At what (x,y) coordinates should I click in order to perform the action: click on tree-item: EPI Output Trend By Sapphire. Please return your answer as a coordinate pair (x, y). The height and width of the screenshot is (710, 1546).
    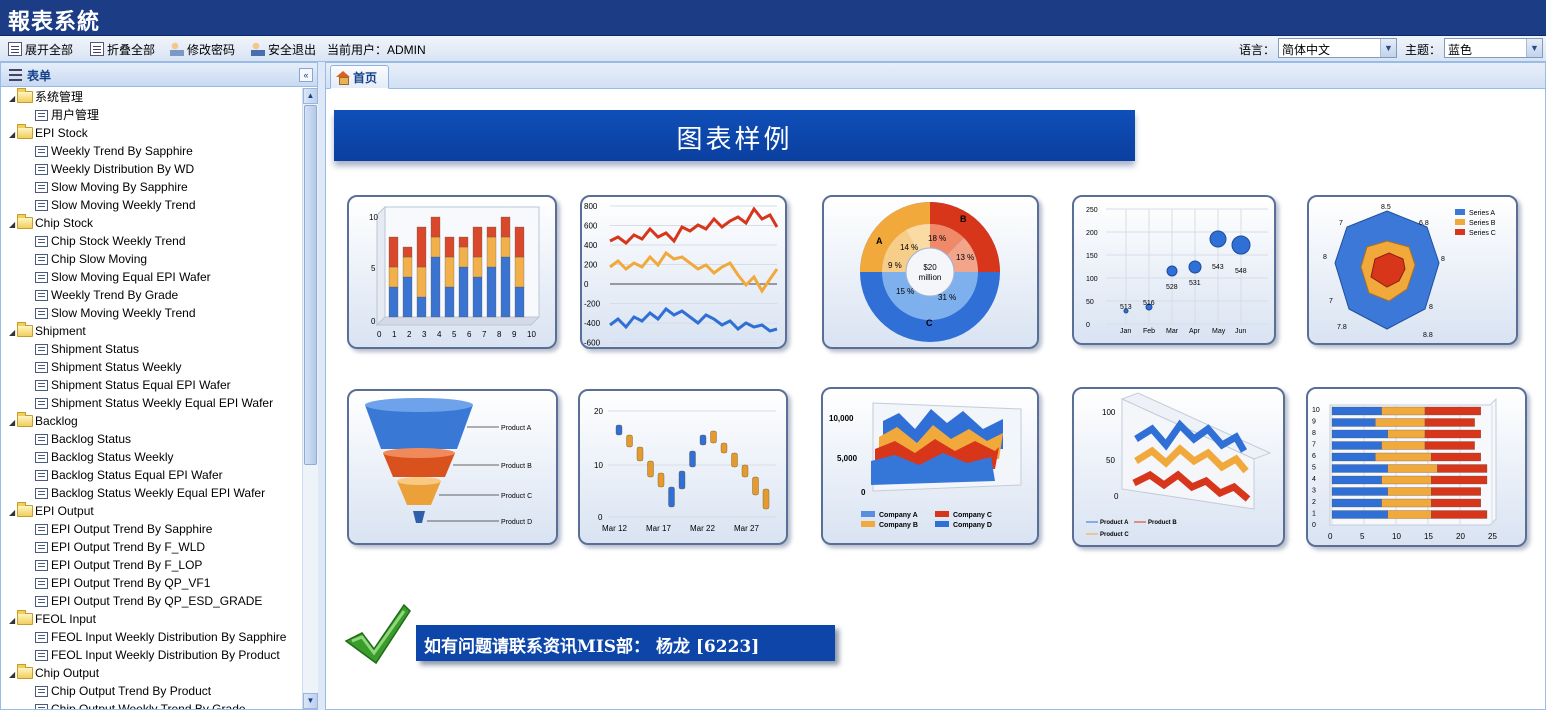
    Looking at the image, I should click on (151, 529).